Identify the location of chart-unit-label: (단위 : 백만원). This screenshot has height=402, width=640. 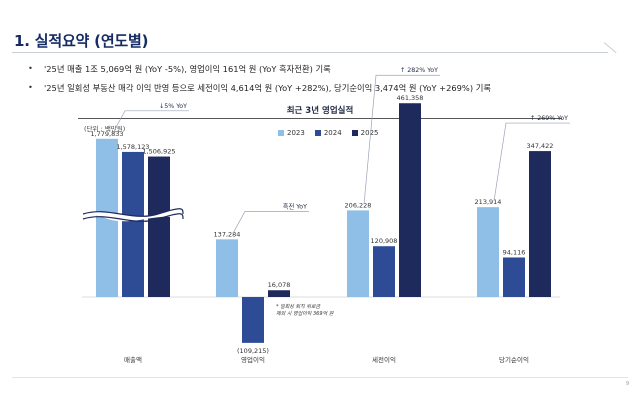
(105, 129).